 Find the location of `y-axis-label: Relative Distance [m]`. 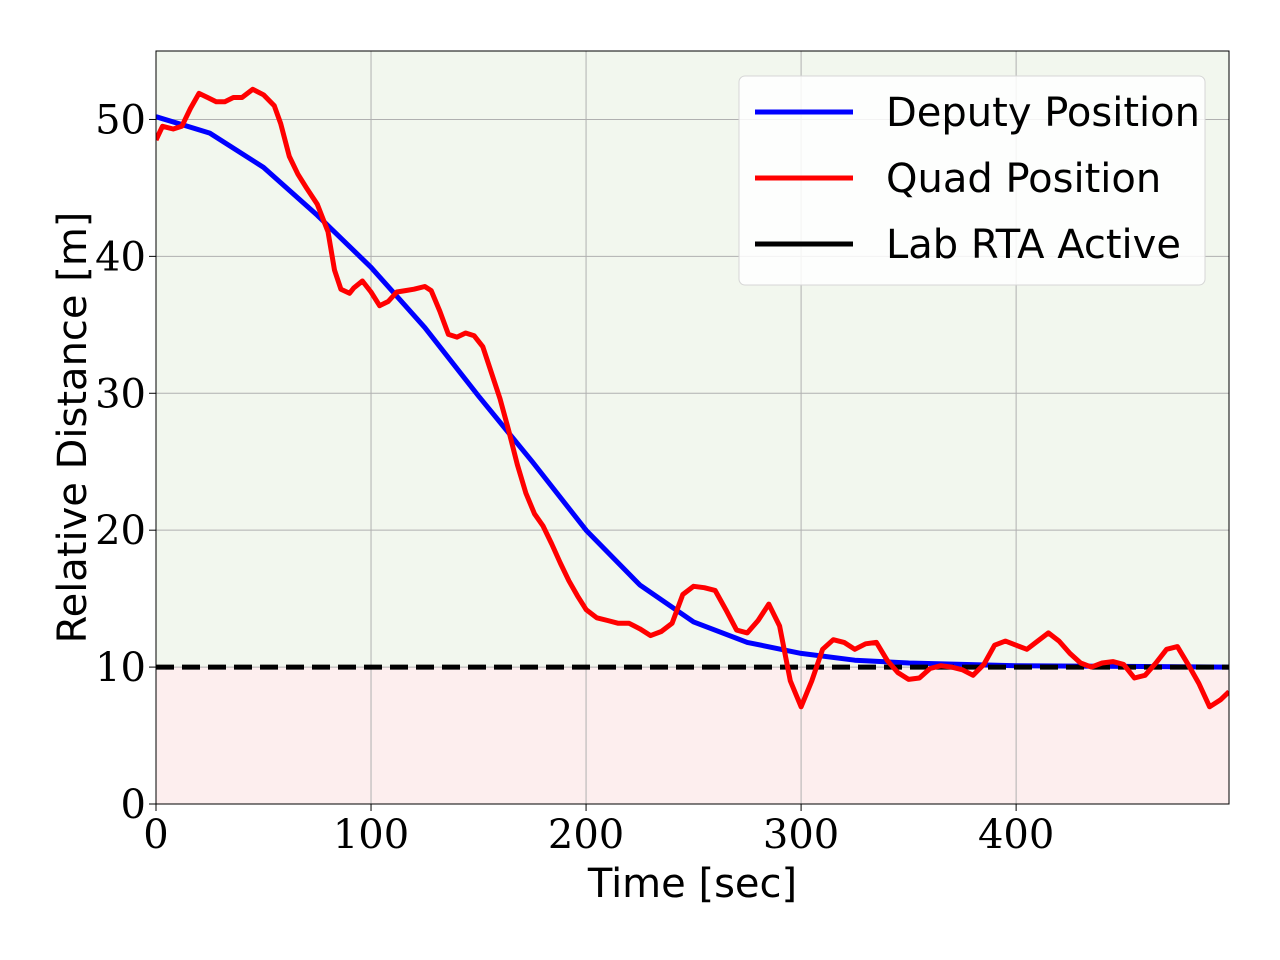

y-axis-label: Relative Distance [m] is located at coordinates (73, 428).